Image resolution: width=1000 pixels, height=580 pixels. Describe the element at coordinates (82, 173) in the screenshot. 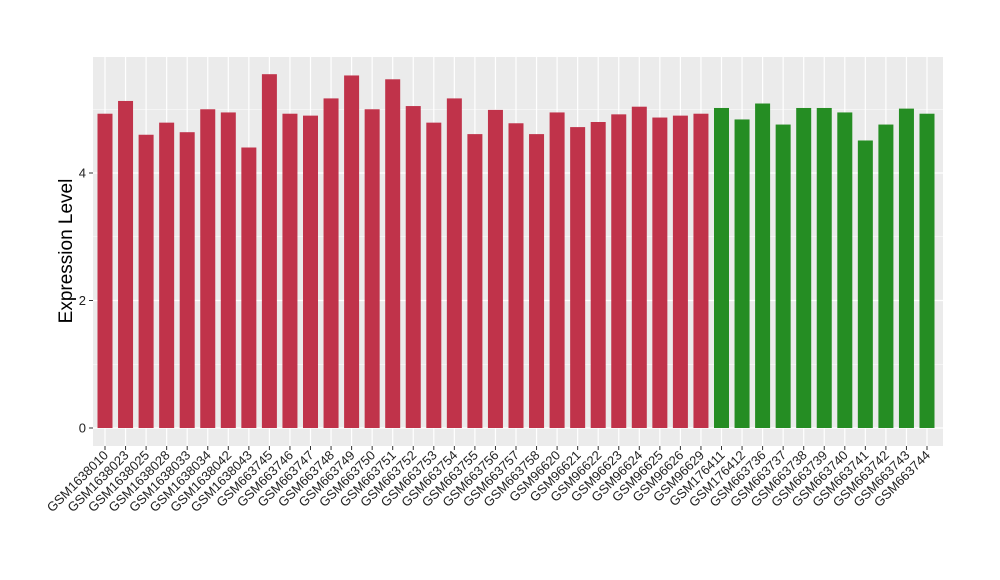

I see `y-tick-label: 4` at that location.